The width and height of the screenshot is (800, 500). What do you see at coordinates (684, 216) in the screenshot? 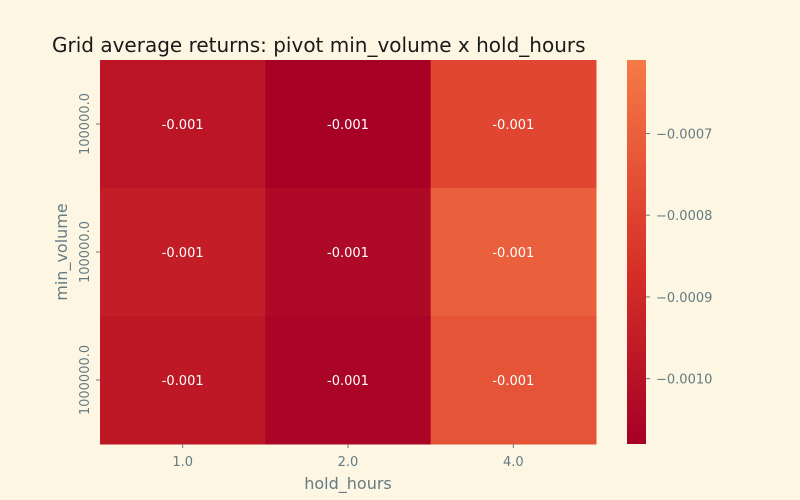
I see `colorbar-tick-label: −0.0008` at bounding box center [684, 216].